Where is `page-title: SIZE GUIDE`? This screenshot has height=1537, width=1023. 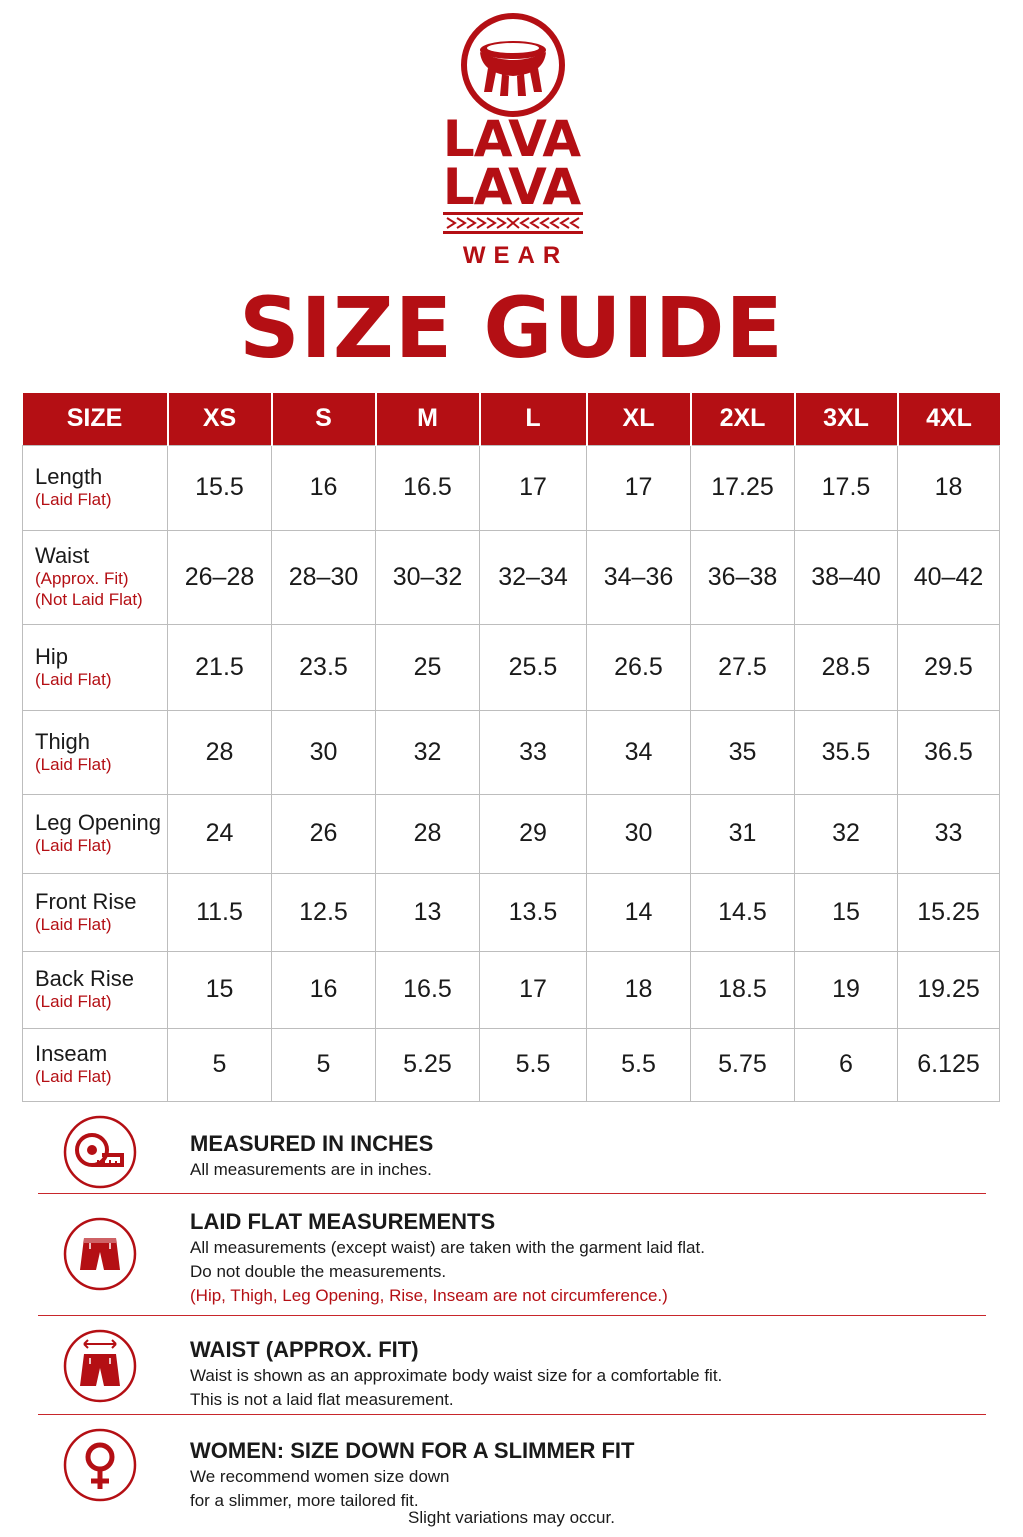
page-title: SIZE GUIDE is located at coordinates (511, 328).